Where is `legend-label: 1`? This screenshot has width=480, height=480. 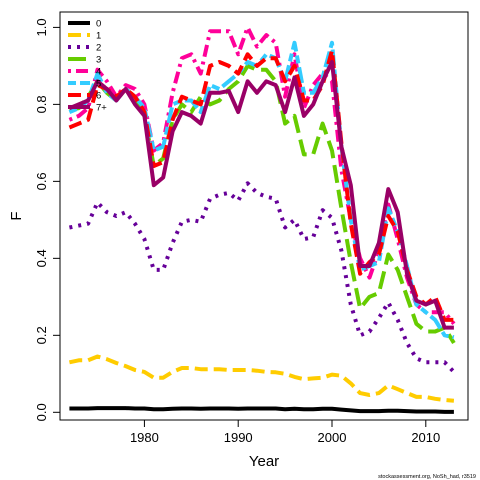
legend-label: 1 is located at coordinates (98, 36).